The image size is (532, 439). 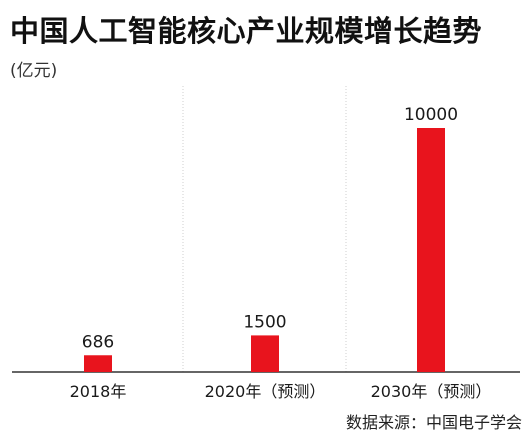 I want to click on bar-value-label-1: 1500, so click(x=264, y=322).